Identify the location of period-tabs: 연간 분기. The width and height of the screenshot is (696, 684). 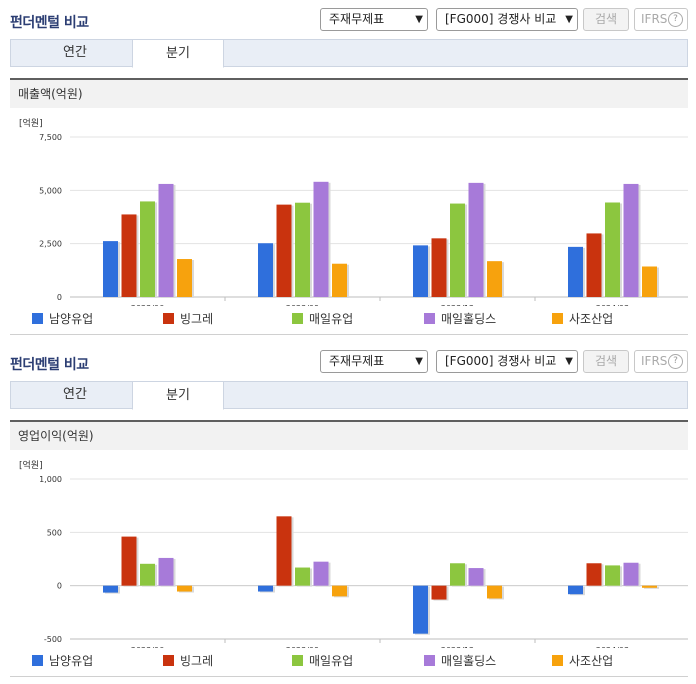
(349, 395).